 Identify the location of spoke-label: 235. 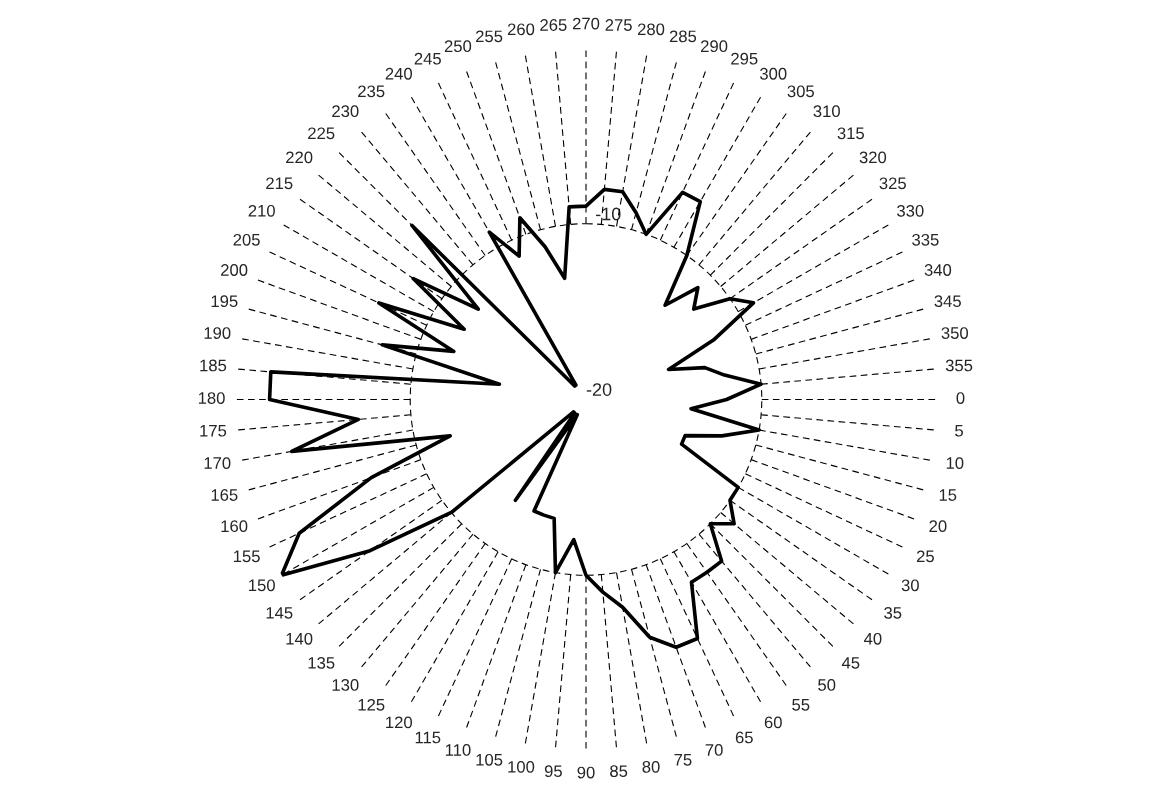
(371, 91).